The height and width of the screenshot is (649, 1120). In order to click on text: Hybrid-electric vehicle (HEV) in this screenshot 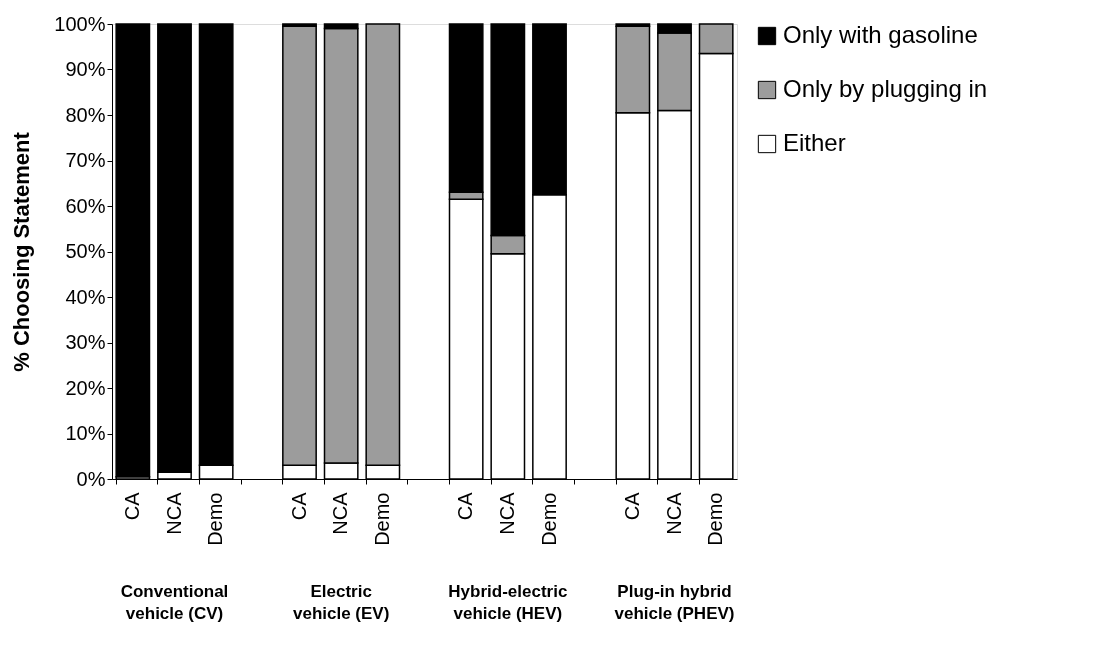, I will do `click(508, 602)`.